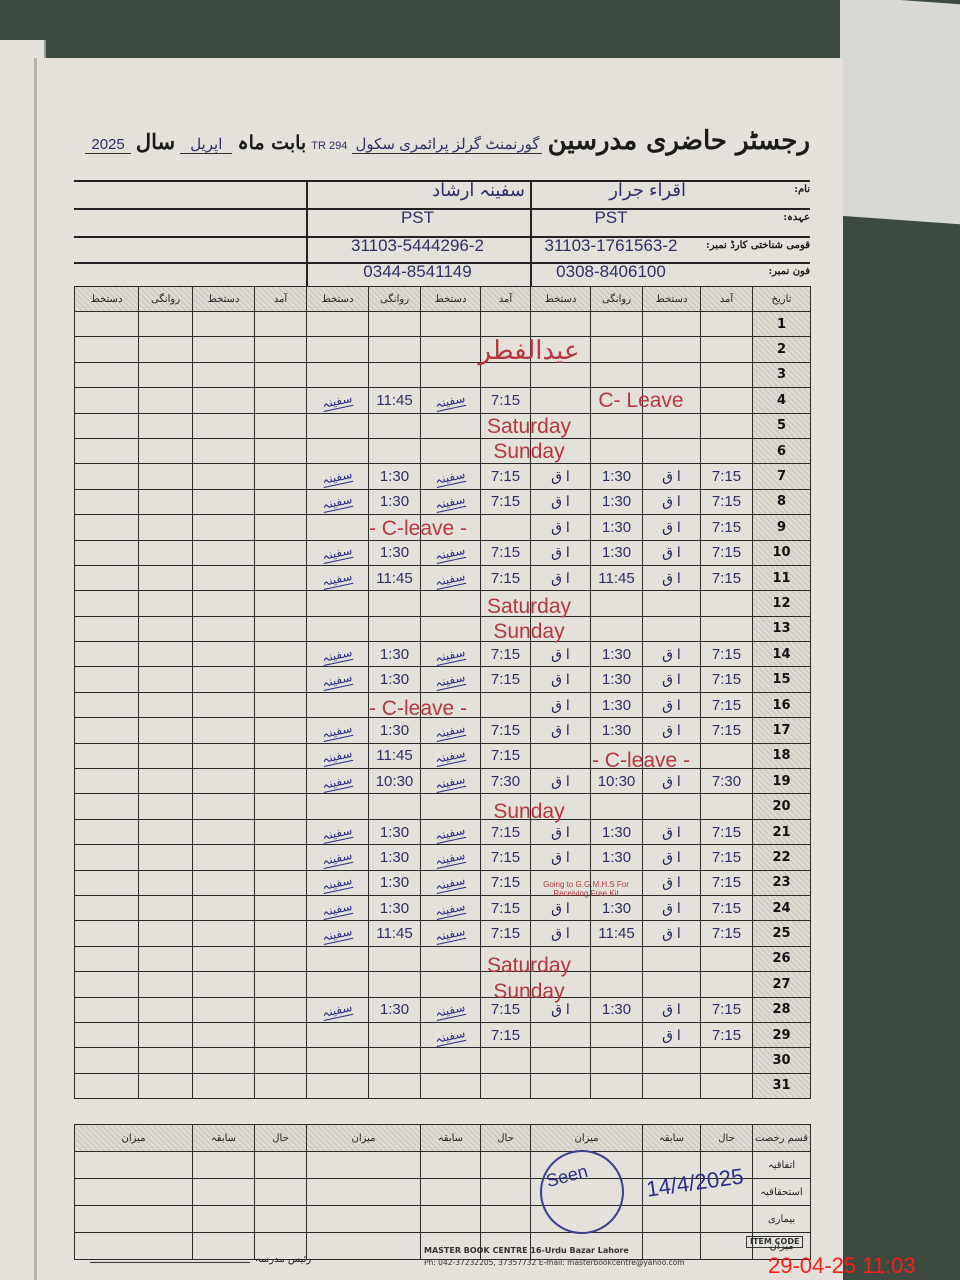 The image size is (960, 1280). Describe the element at coordinates (789, 271) in the screenshot. I see `label-phone: فون نمبر:` at that location.